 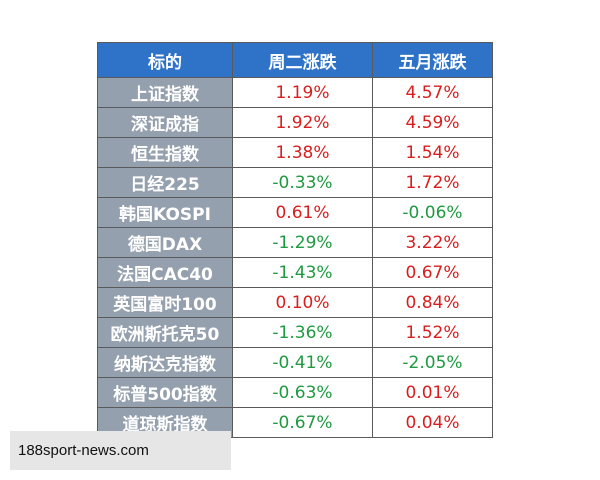 I want to click on table-row: 标普500指数 -0.63% 0.01%, so click(x=295, y=392).